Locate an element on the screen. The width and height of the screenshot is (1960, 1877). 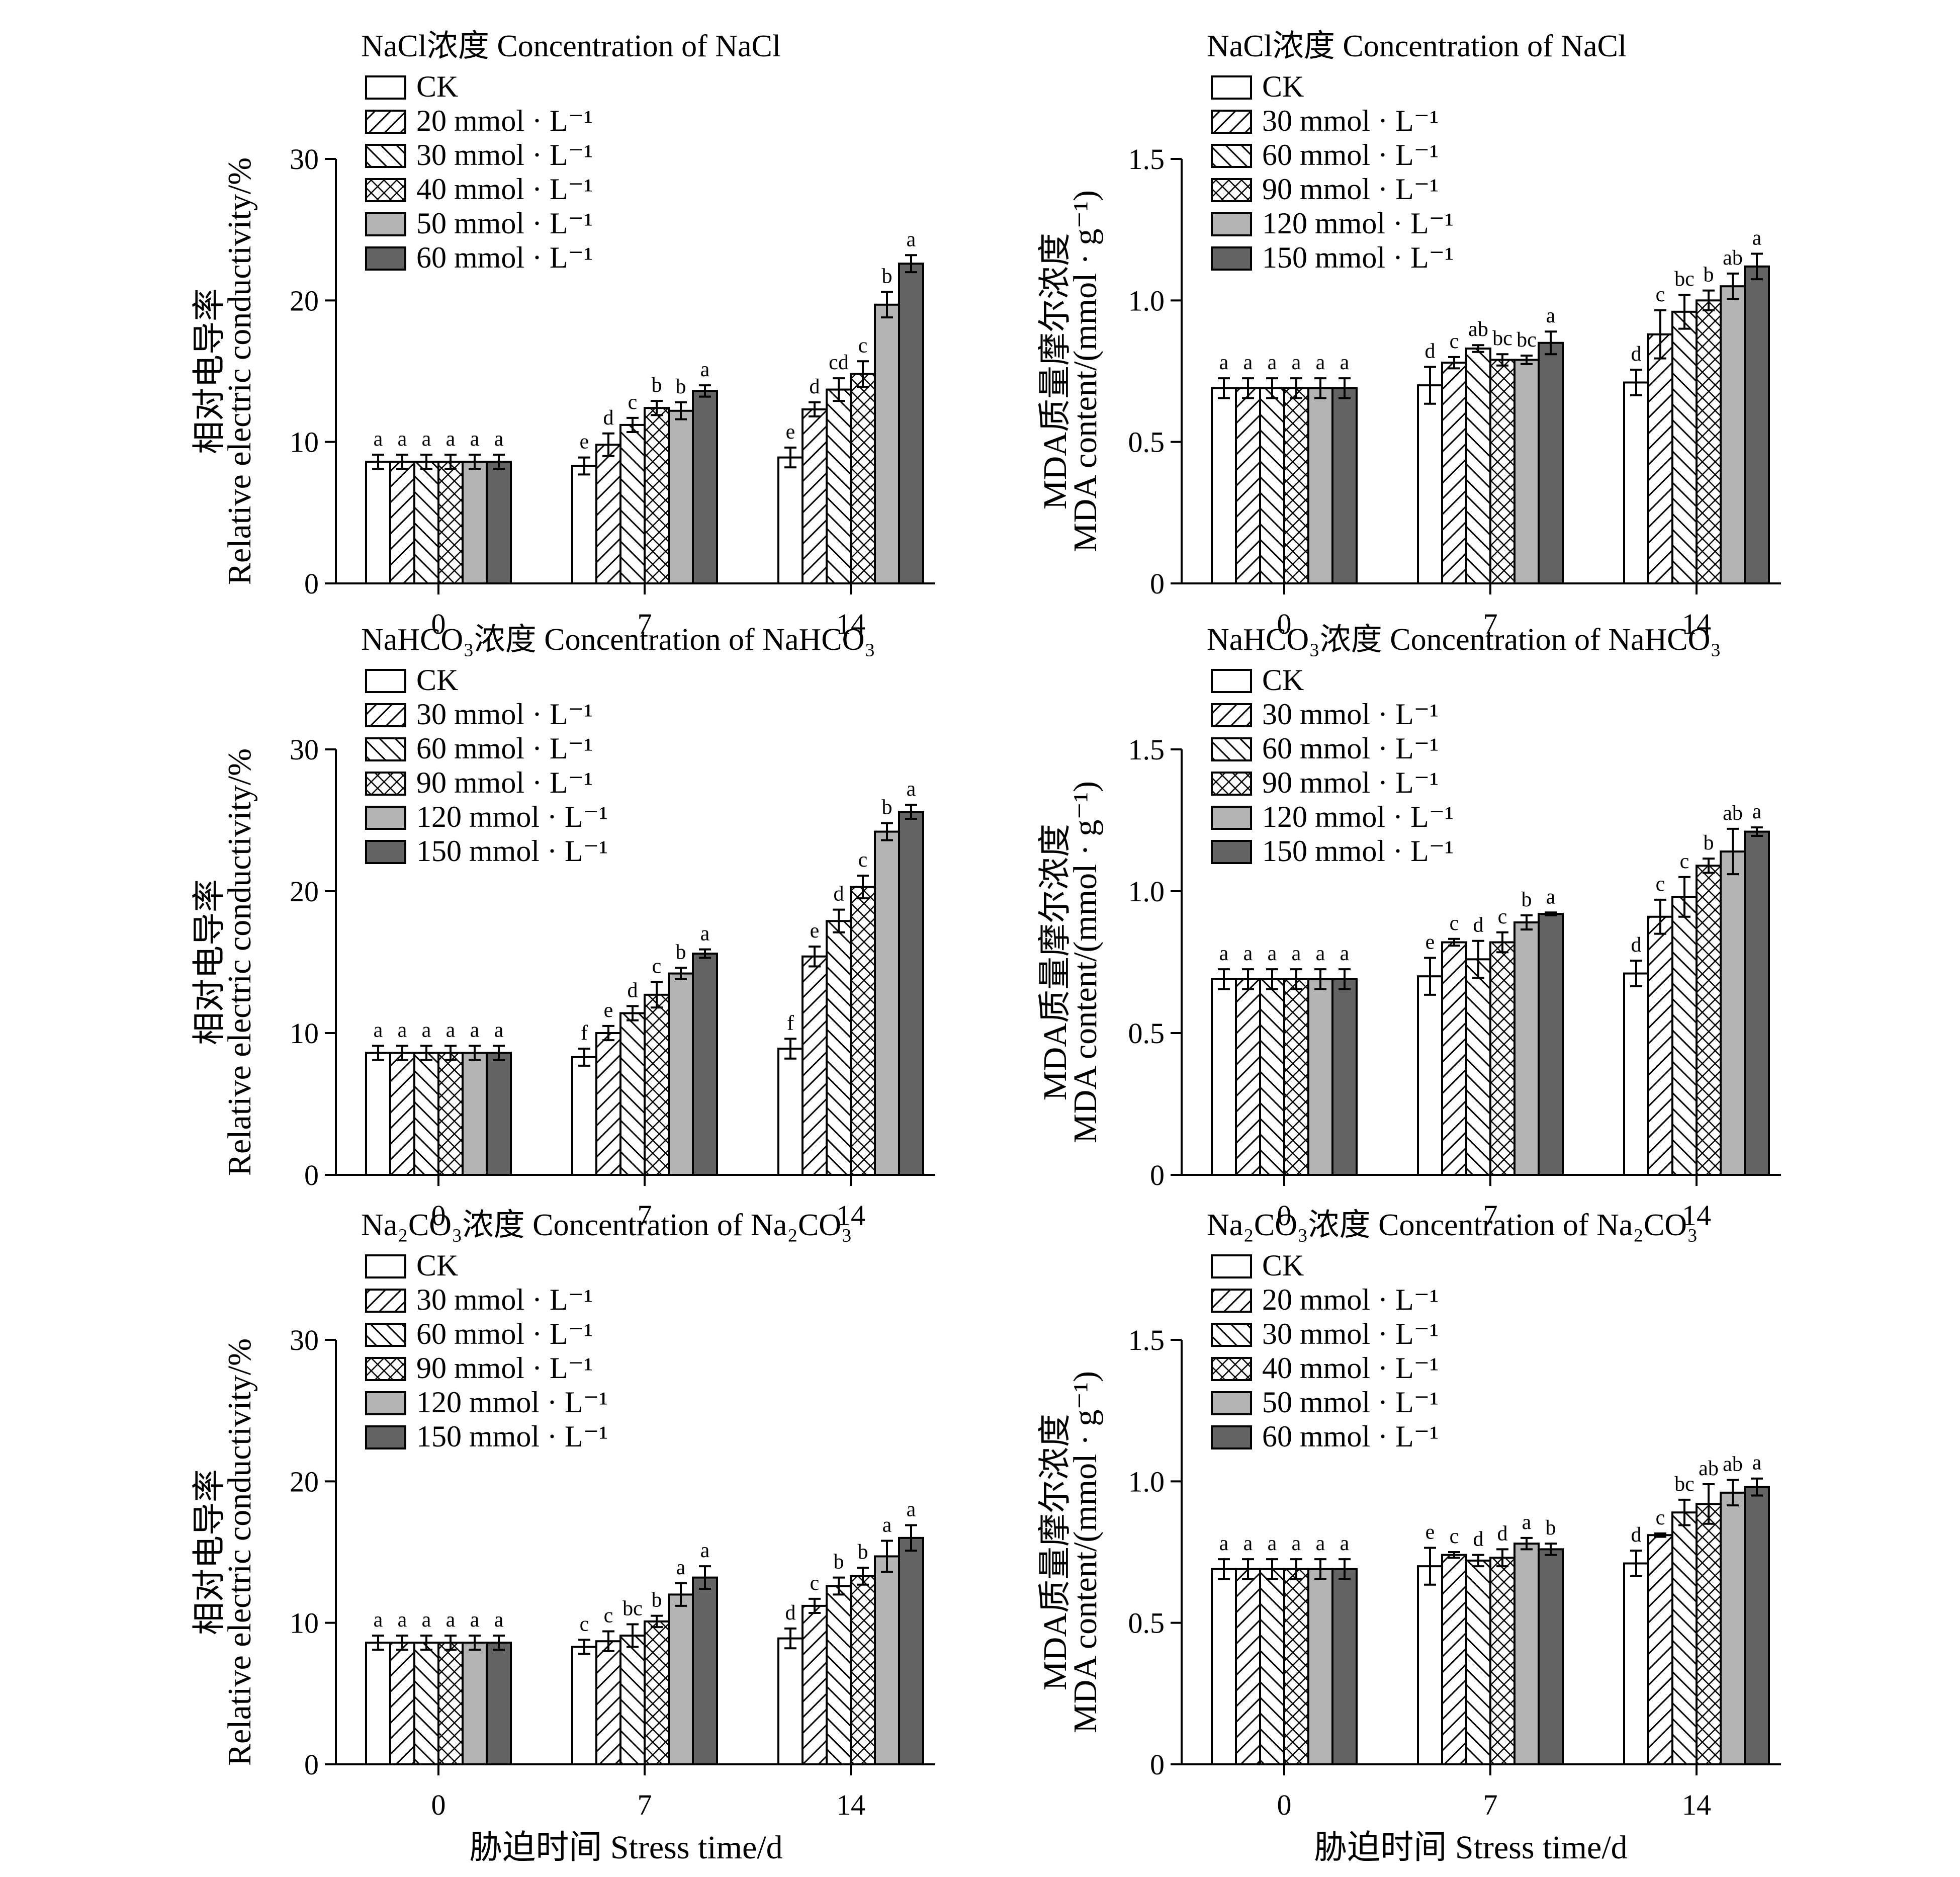
legend-title: NaCl浓度 Concentration of NaCl is located at coordinates (1417, 46).